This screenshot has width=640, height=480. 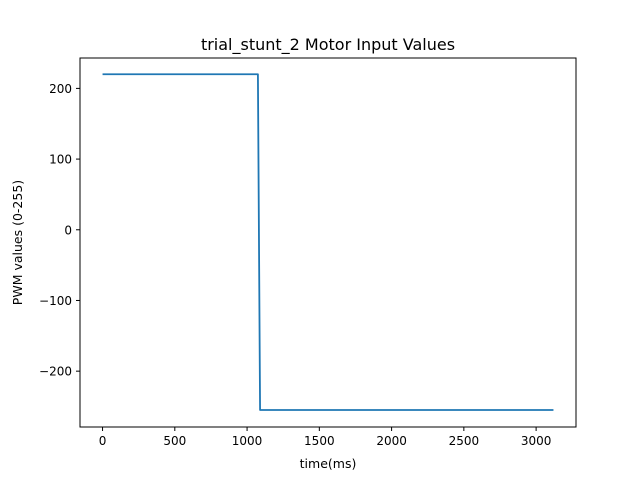 What do you see at coordinates (536, 441) in the screenshot?
I see `x-tick-label: 3000` at bounding box center [536, 441].